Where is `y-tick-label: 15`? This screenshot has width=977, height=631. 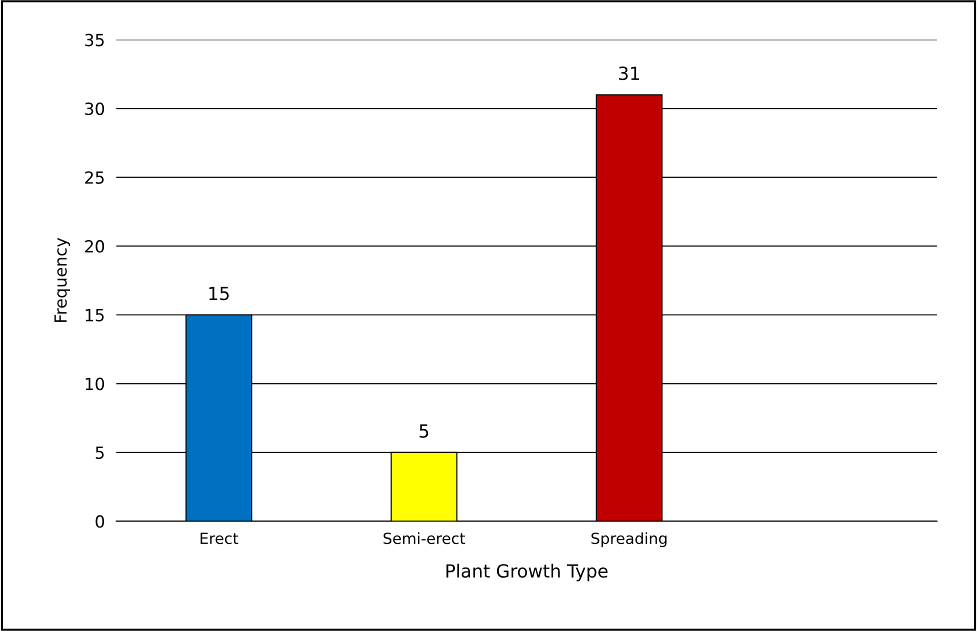
y-tick-label: 15 is located at coordinates (95, 315).